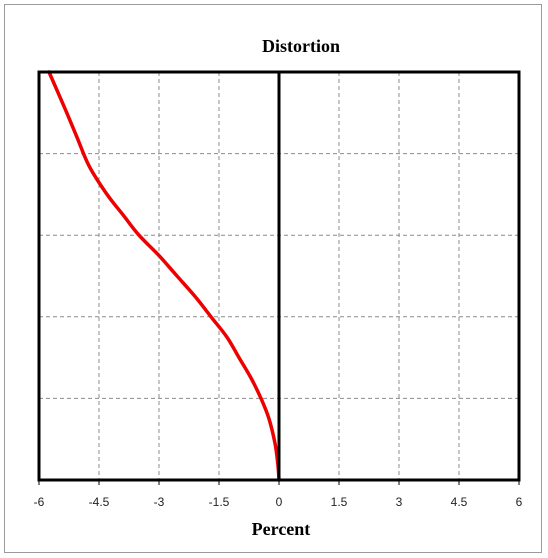  What do you see at coordinates (39, 502) in the screenshot?
I see `x-tick-label: -6` at bounding box center [39, 502].